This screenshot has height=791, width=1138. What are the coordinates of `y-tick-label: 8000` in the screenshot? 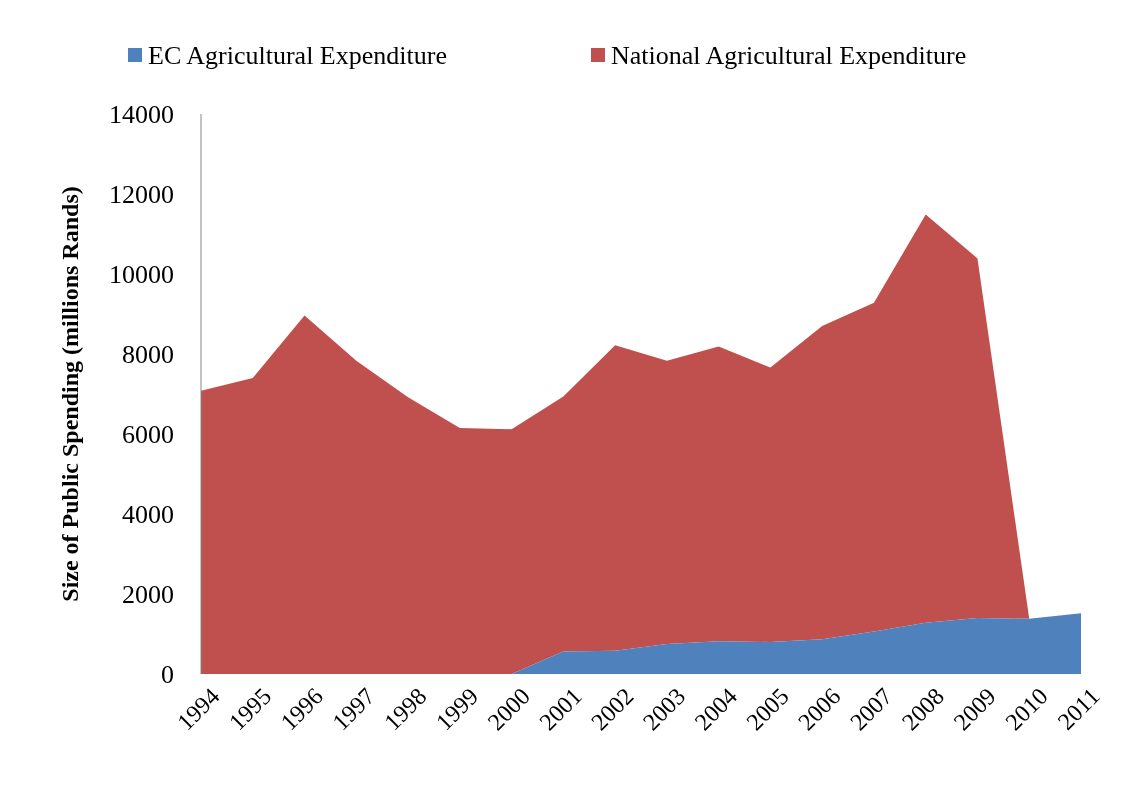 It's located at (148, 355).